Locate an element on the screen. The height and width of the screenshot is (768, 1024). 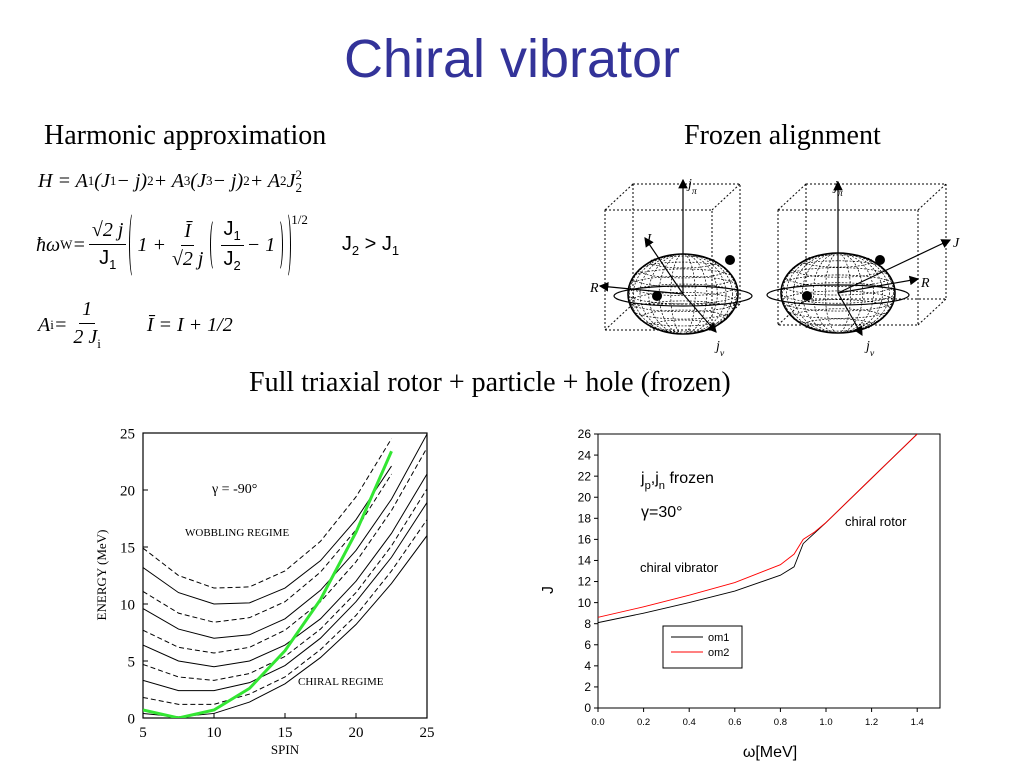
equation-group: J1 J2 is located at coordinates (232, 245).